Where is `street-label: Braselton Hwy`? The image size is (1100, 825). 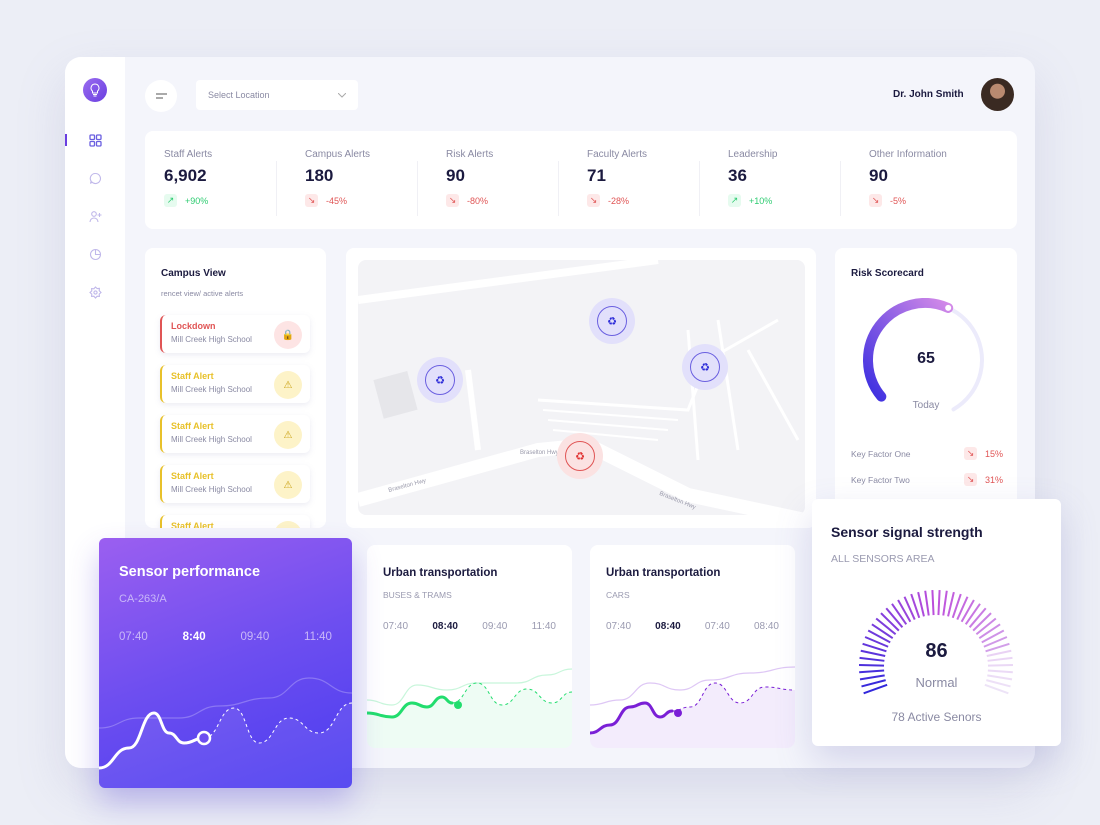
street-label: Braselton Hwy is located at coordinates (539, 453).